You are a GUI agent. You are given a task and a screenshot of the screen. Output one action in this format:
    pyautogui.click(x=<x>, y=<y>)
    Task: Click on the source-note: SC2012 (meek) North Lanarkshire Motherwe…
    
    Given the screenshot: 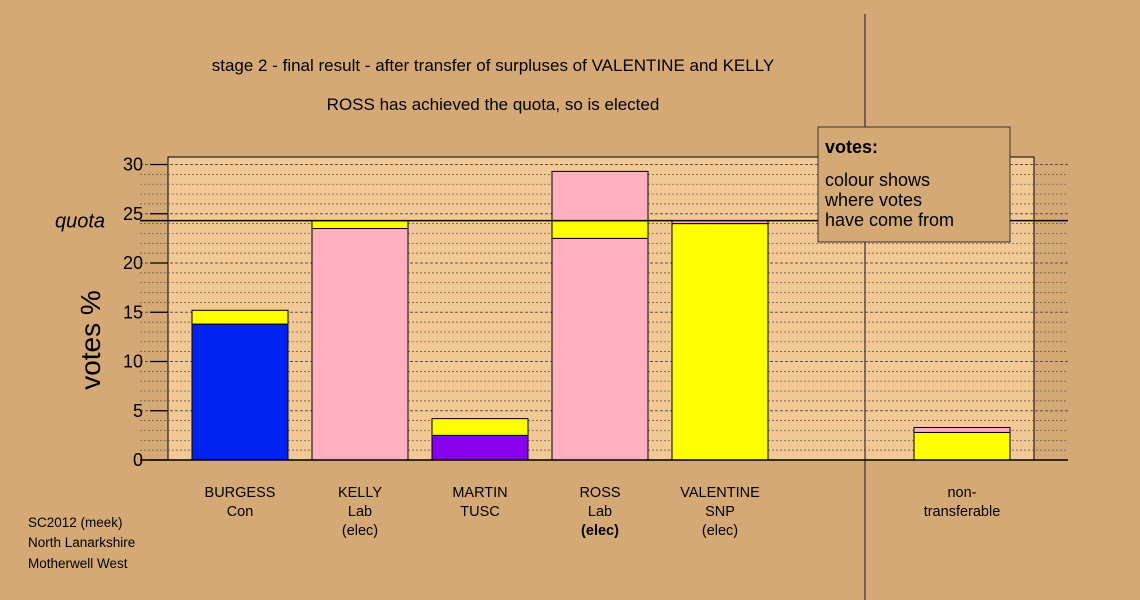 What is the action you would take?
    pyautogui.click(x=81, y=543)
    